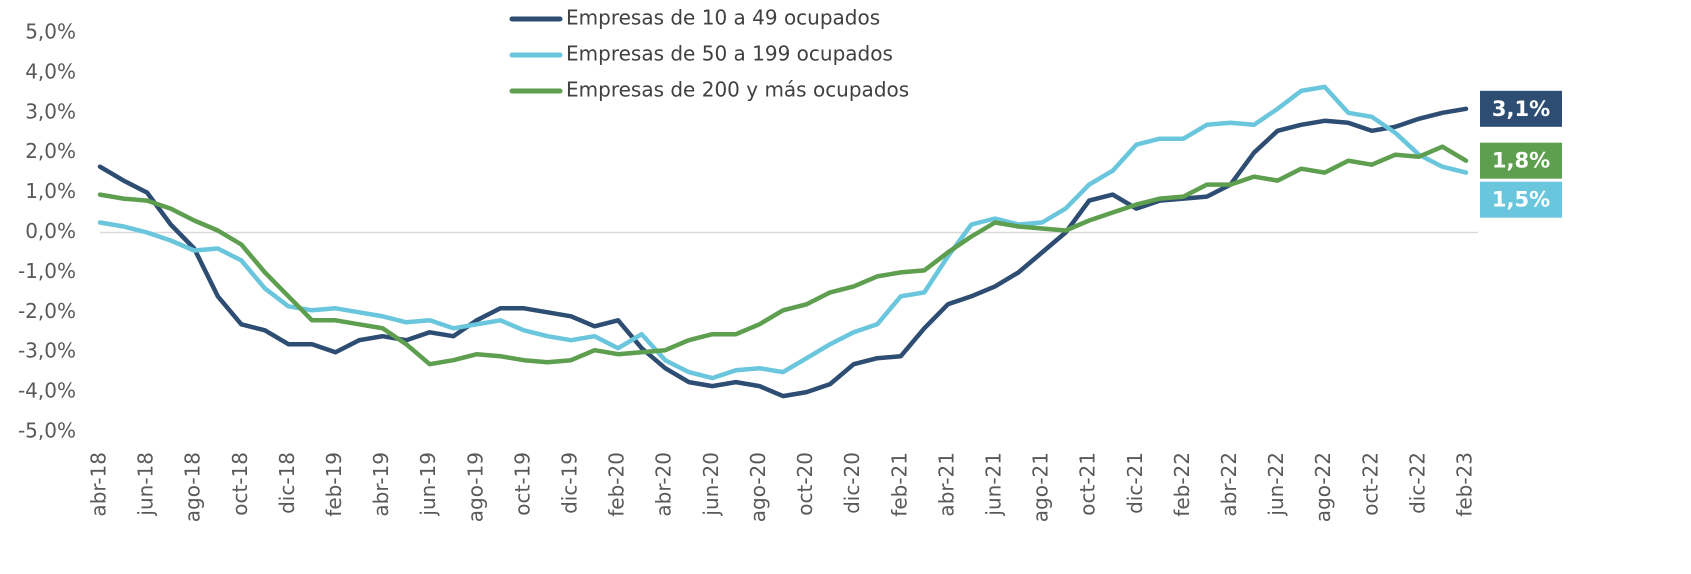 Image resolution: width=1691 pixels, height=574 pixels. What do you see at coordinates (522, 484) in the screenshot?
I see `x-tick-label: oct-19` at bounding box center [522, 484].